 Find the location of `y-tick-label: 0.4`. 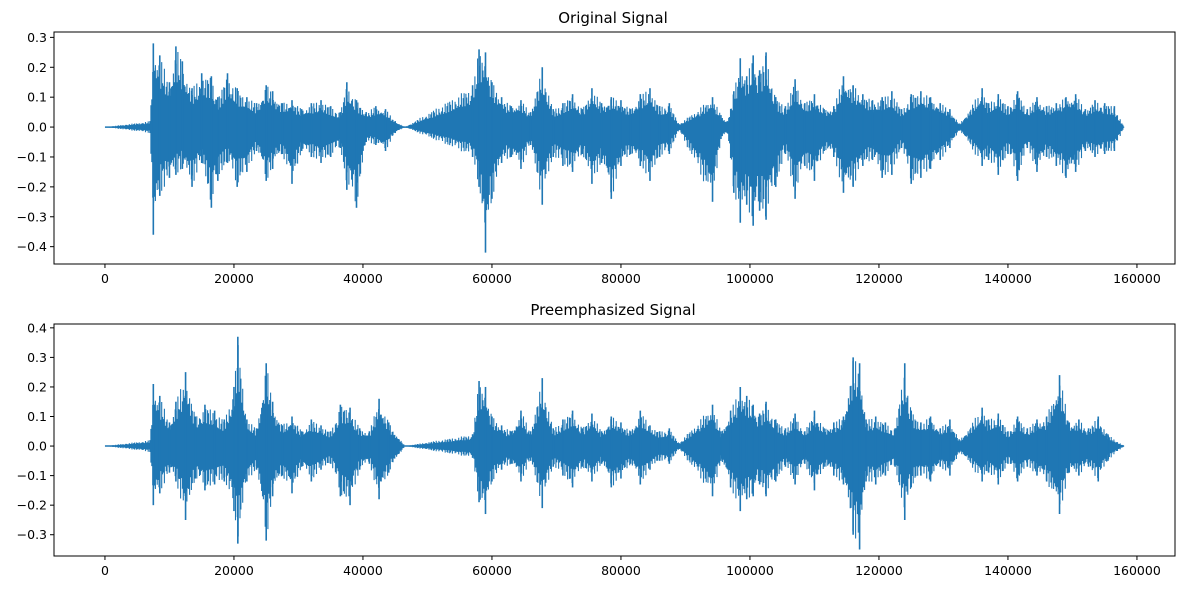

y-tick-label: 0.4 is located at coordinates (37, 327).